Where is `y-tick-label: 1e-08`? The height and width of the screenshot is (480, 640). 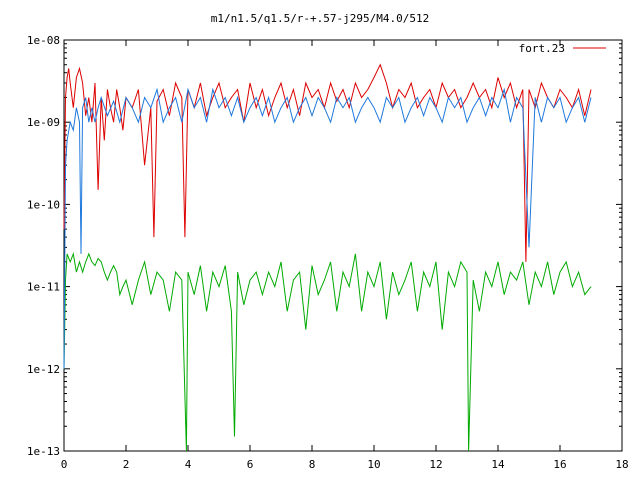 y-tick-label: 1e-08 is located at coordinates (43, 40).